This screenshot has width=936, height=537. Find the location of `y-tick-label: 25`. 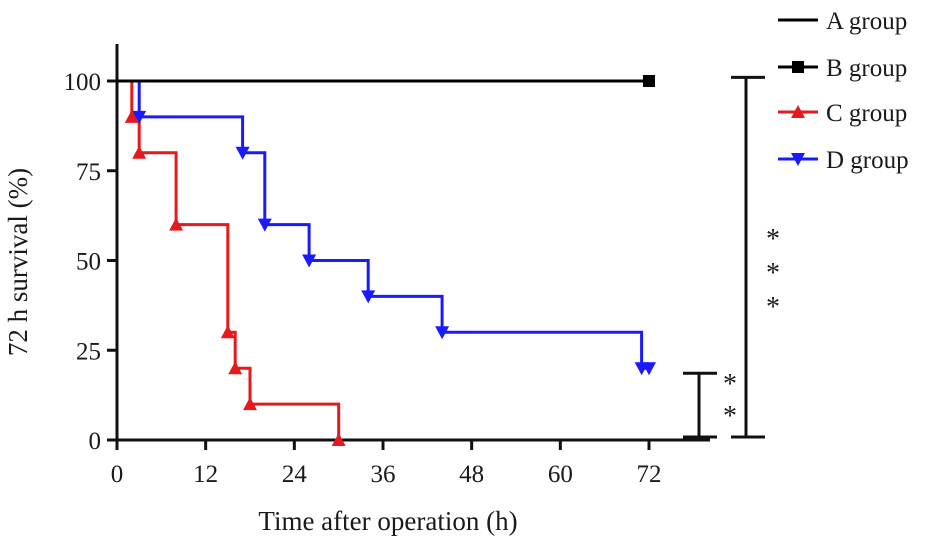

y-tick-label: 25 is located at coordinates (88, 351).